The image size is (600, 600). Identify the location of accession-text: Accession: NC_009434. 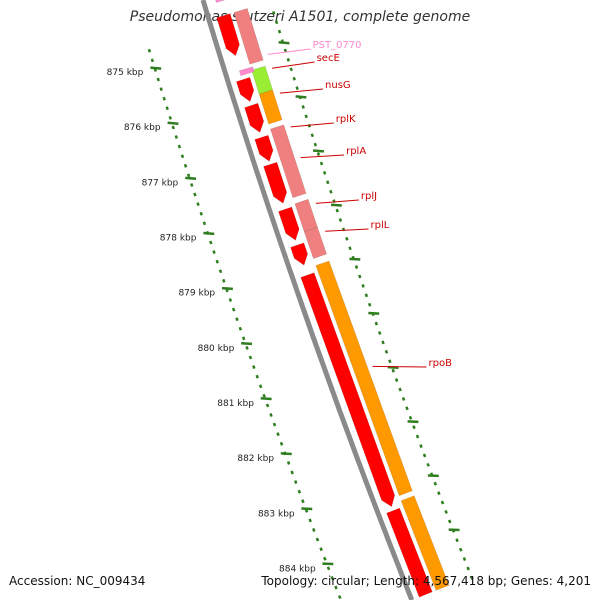
(77, 581).